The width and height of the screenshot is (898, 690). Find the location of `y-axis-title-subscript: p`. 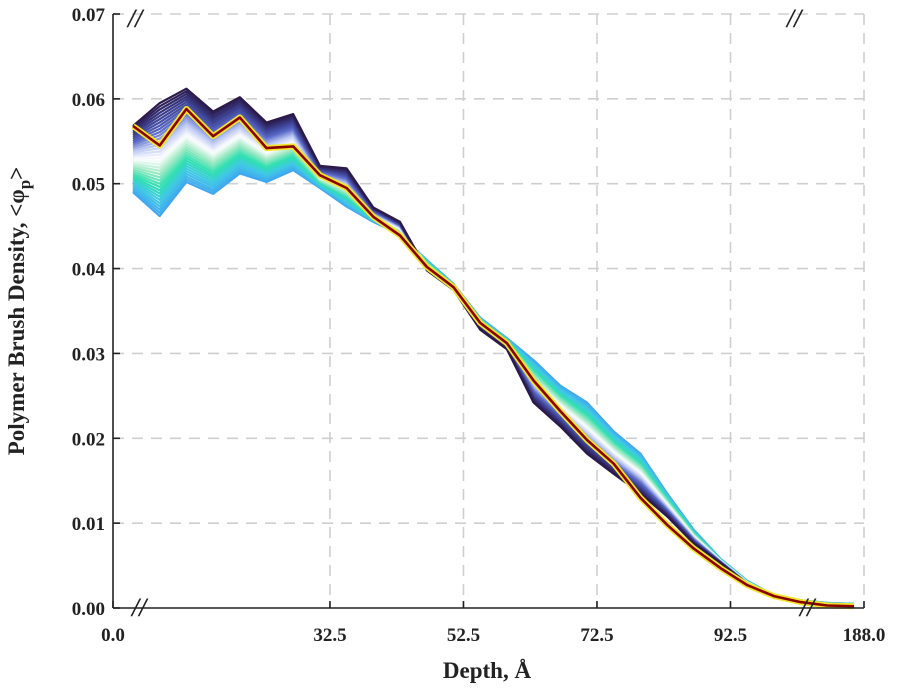

y-axis-title-subscript: p is located at coordinates (24, 184).